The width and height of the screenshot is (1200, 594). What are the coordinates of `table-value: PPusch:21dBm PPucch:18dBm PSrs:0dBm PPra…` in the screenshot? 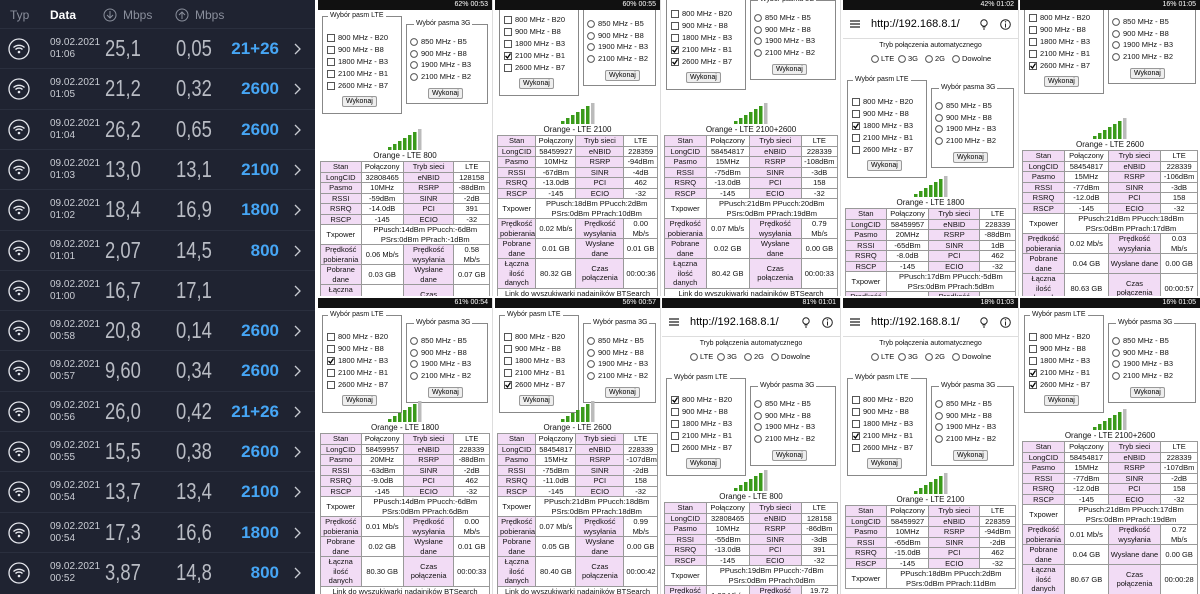 It's located at (1131, 223).